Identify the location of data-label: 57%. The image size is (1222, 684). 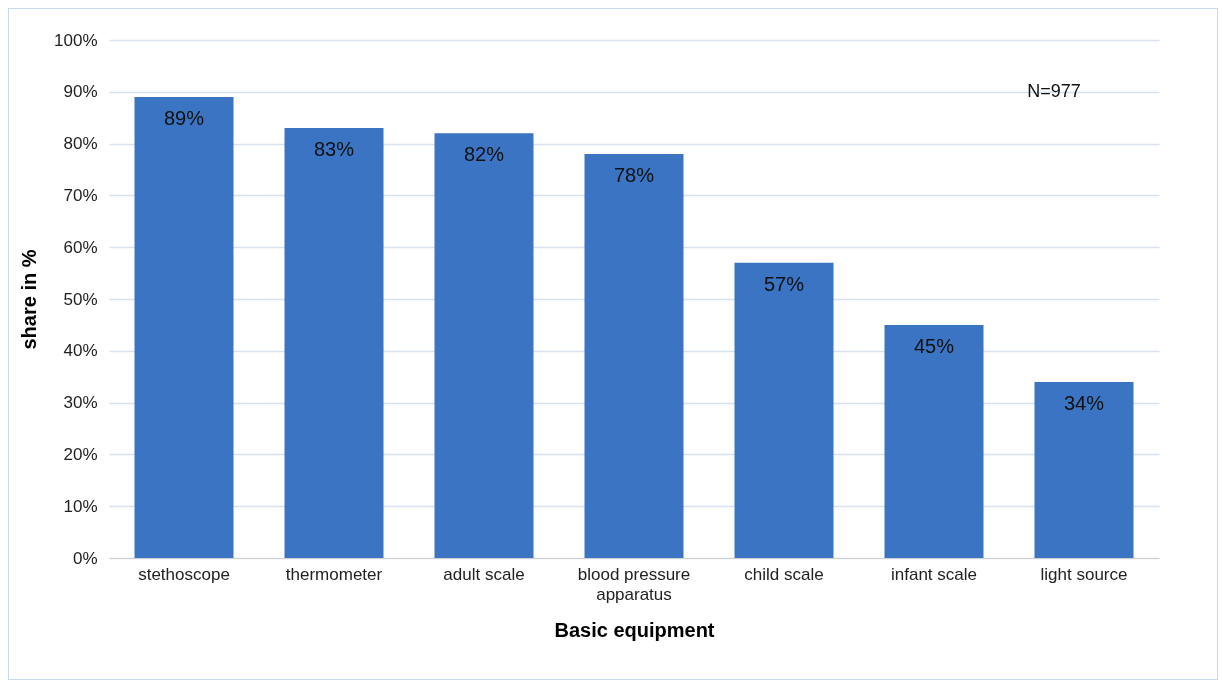
(784, 283).